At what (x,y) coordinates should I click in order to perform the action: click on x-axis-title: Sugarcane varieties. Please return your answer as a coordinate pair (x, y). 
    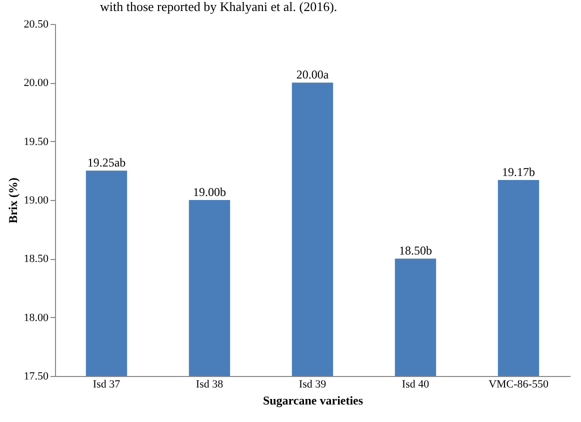
    Looking at the image, I should click on (313, 401).